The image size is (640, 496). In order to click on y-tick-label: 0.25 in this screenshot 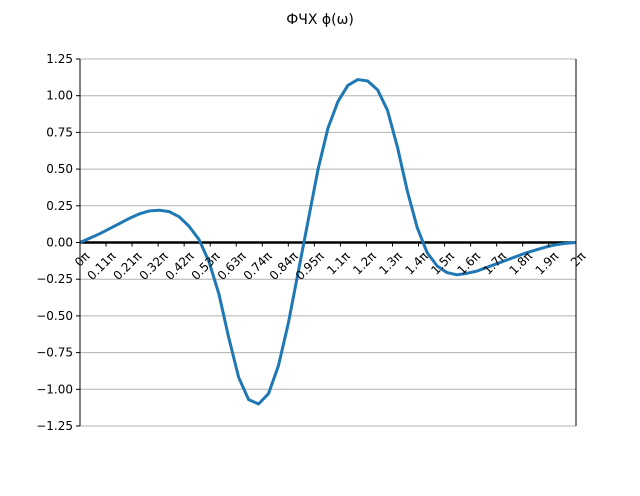, I will do `click(59, 206)`.